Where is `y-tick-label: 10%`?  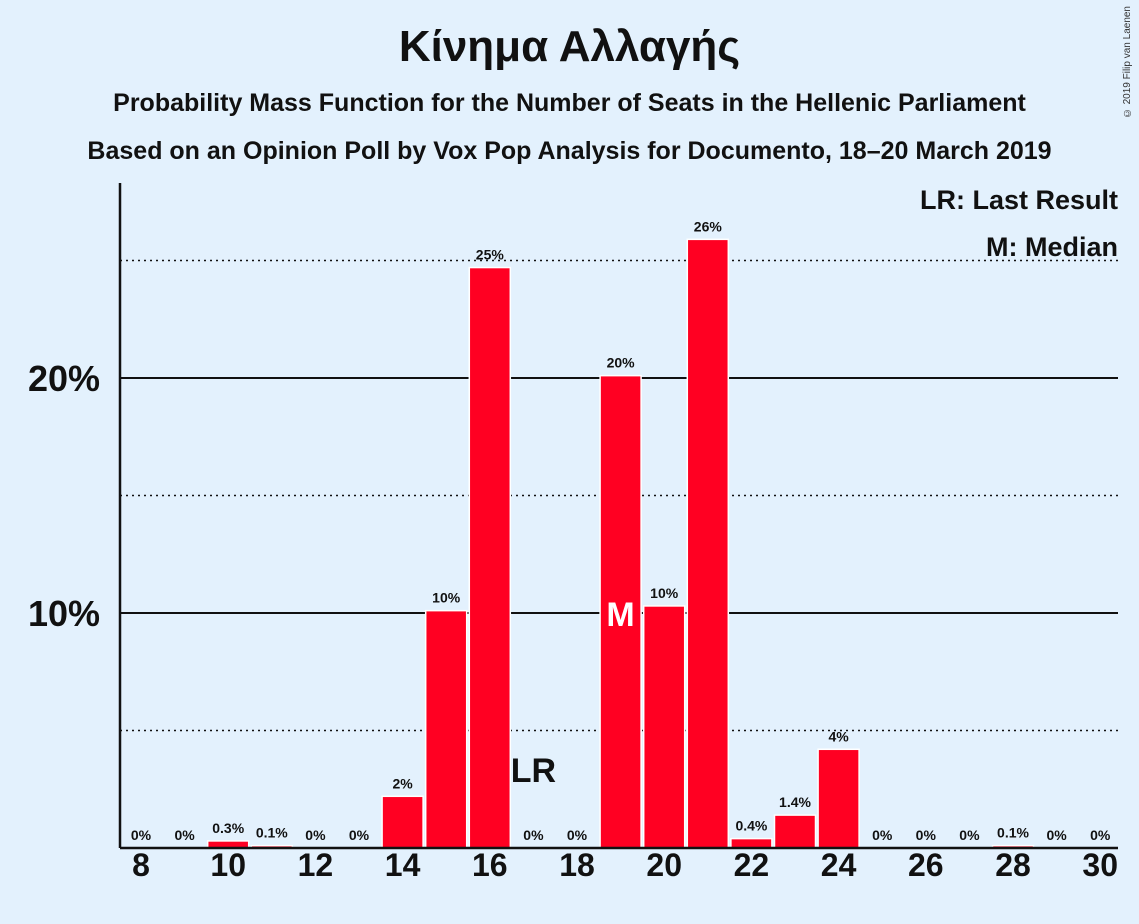
y-tick-label: 10% is located at coordinates (64, 613).